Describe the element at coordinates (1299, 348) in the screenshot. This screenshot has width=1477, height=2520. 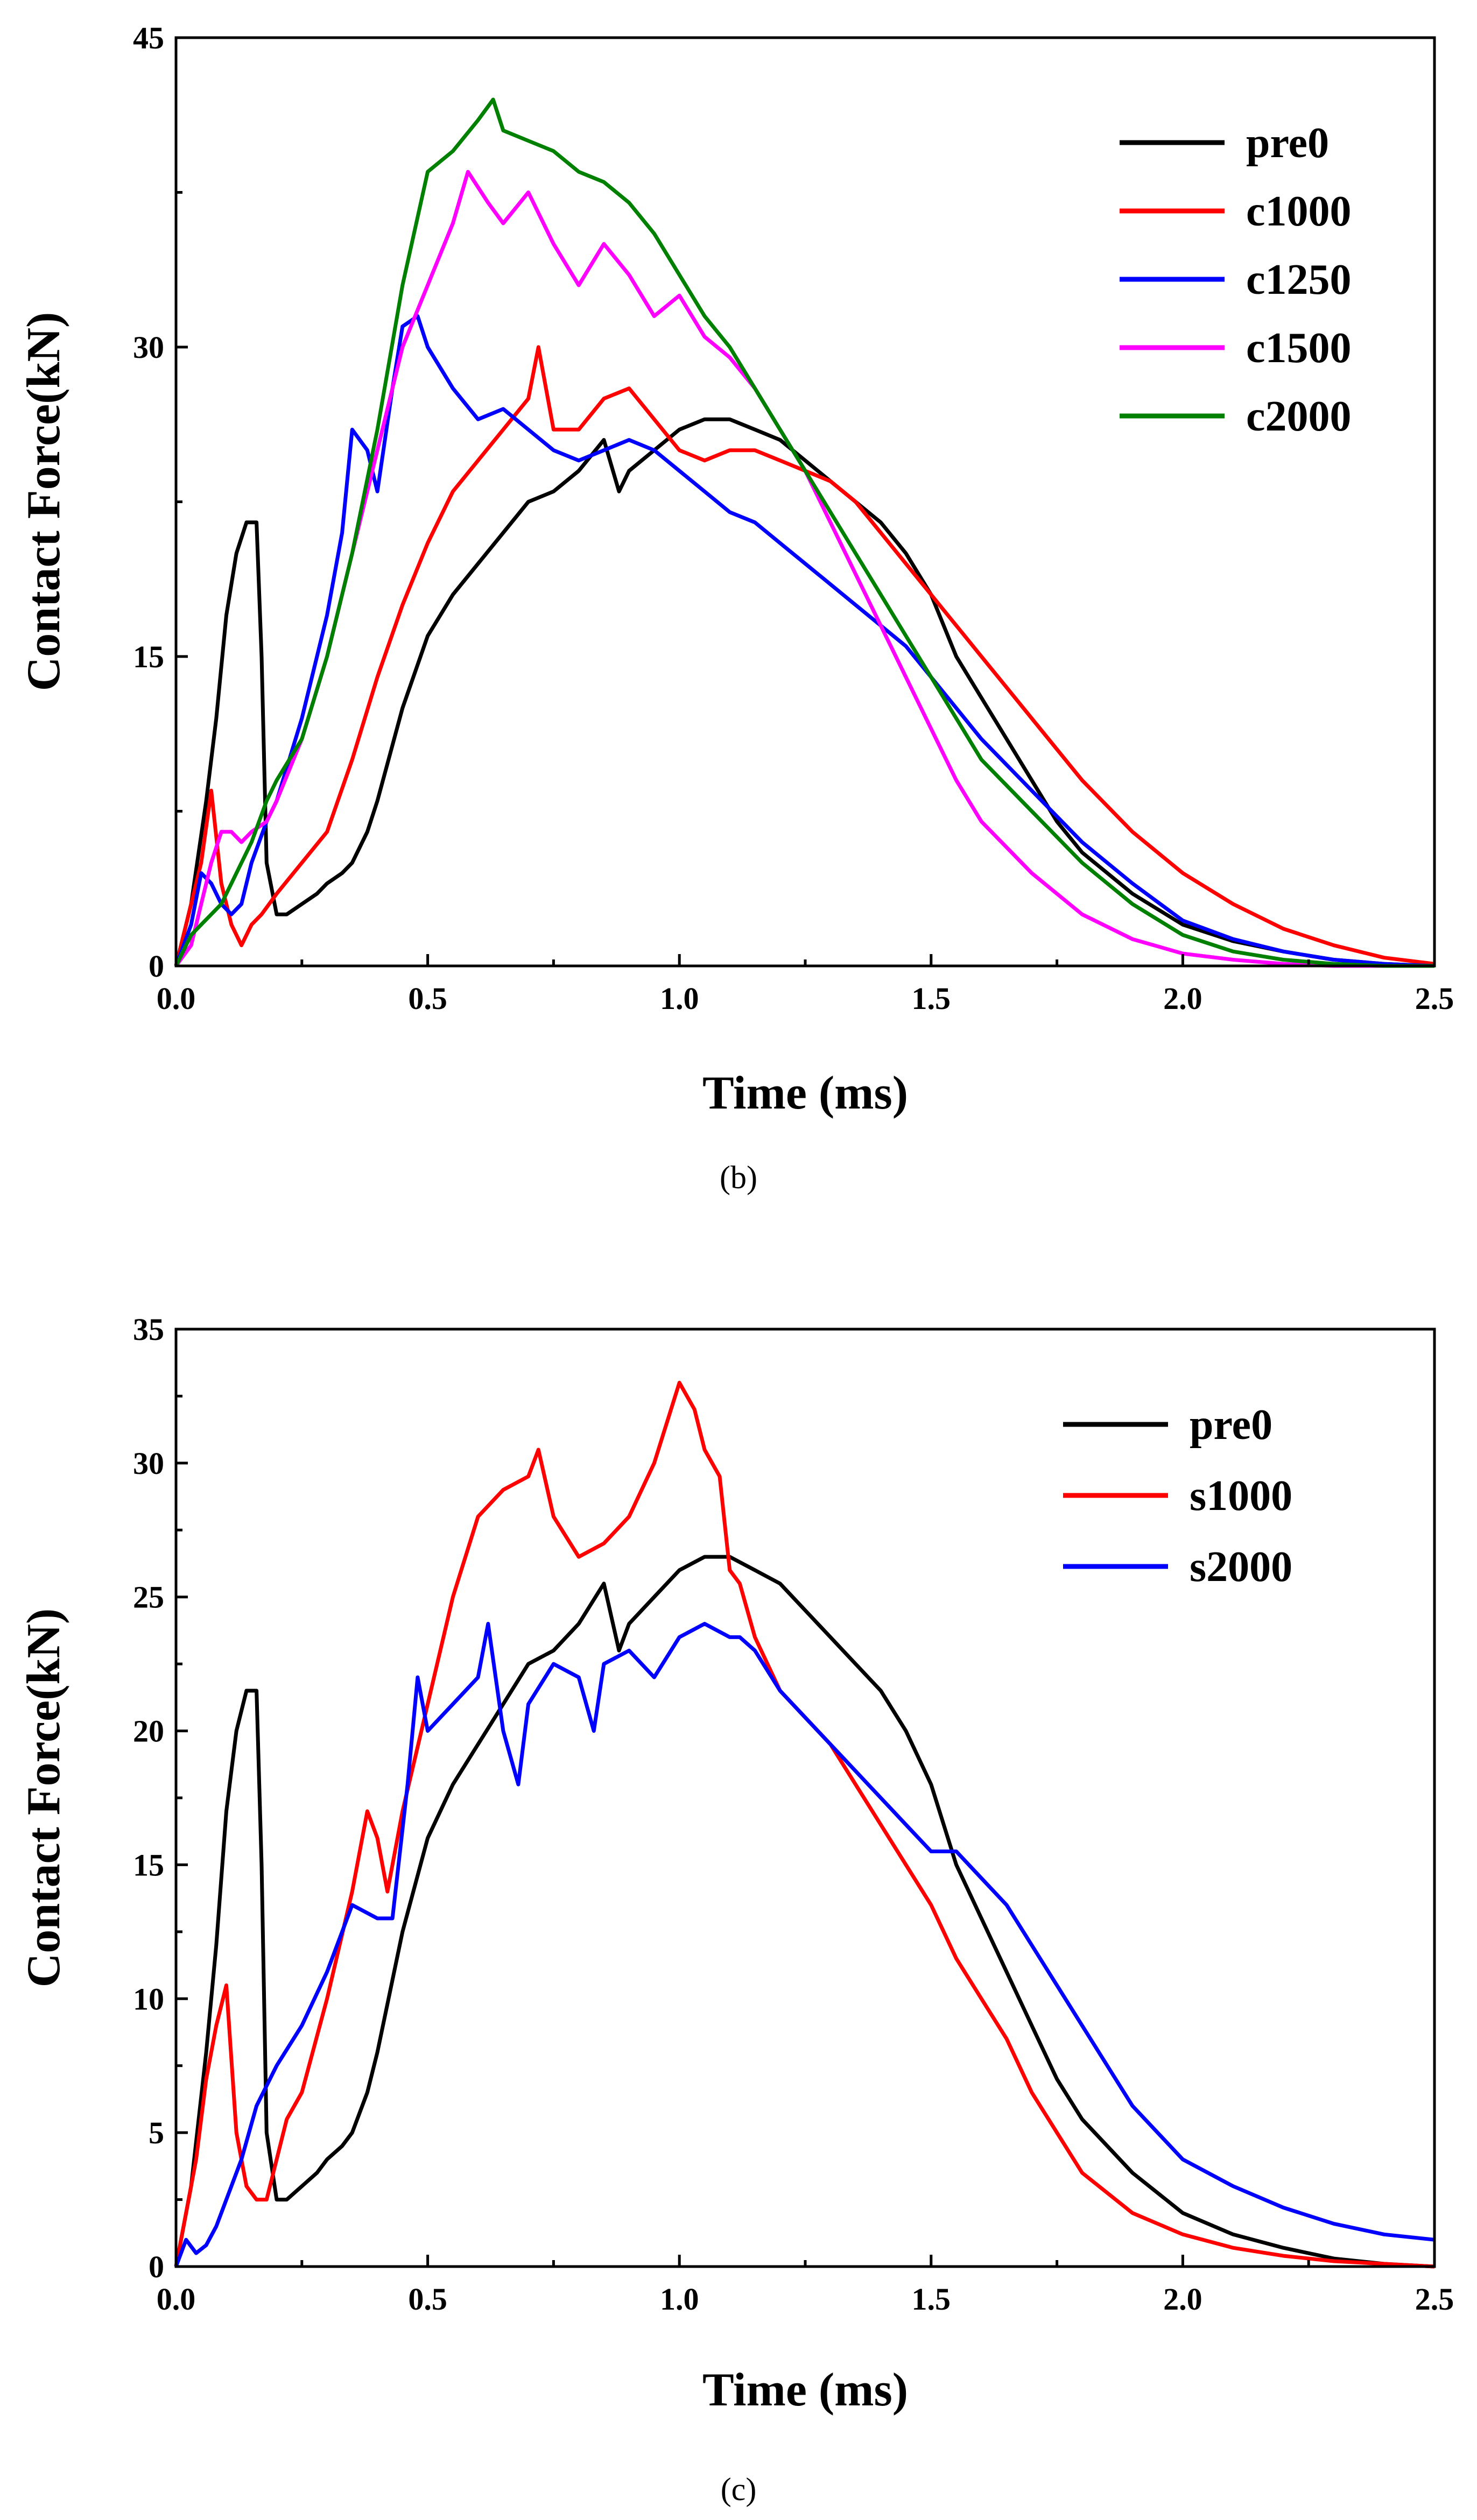
I see `legend-label-c1500: c1500` at that location.